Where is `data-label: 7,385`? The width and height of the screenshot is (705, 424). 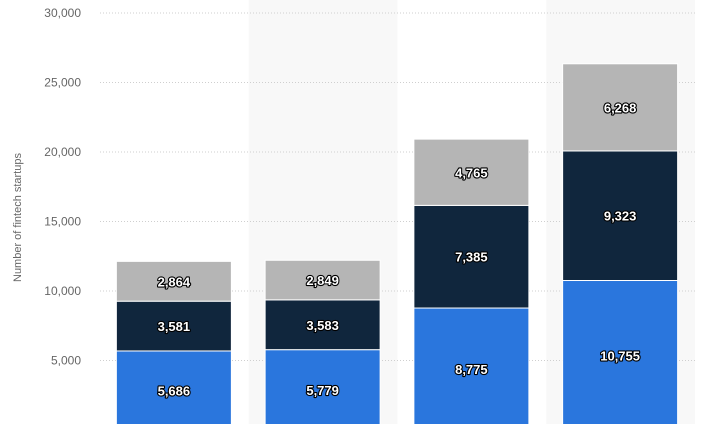
data-label: 7,385 is located at coordinates (471, 257).